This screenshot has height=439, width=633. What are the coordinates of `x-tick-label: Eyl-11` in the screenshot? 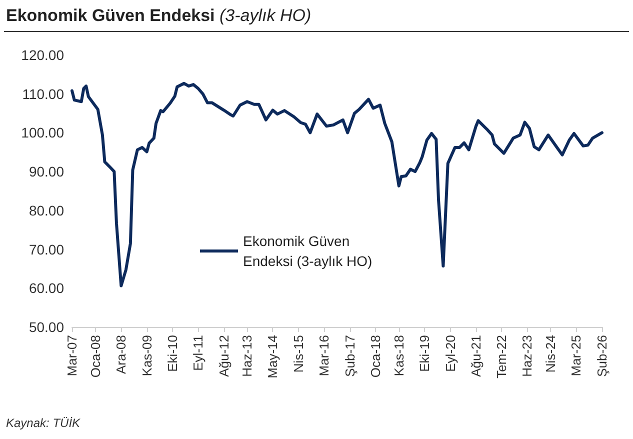 It's located at (198, 353).